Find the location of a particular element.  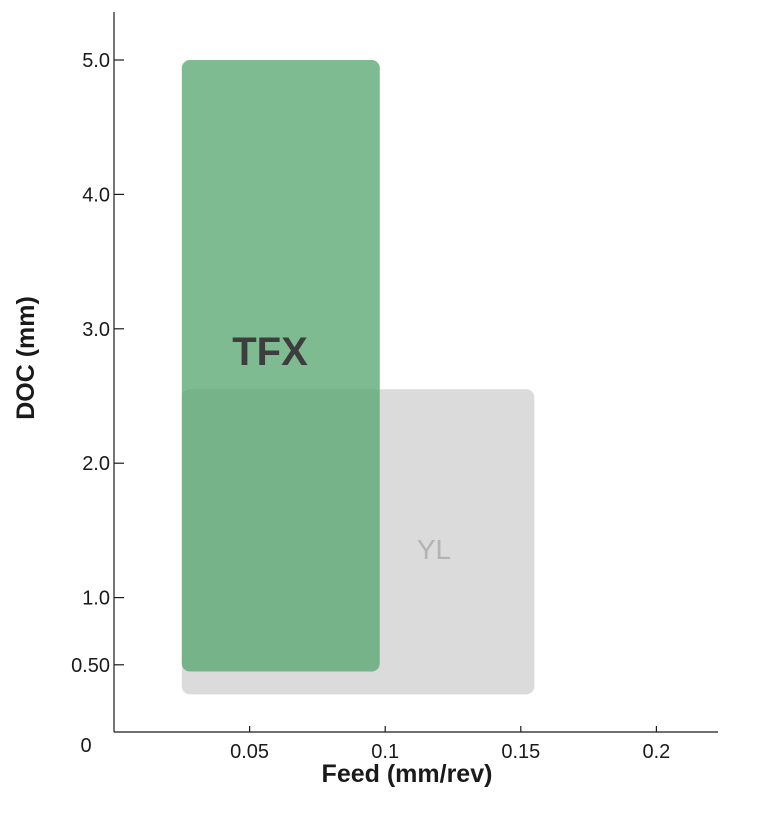

x-tick-label-0.15: 0.15 is located at coordinates (520, 752).